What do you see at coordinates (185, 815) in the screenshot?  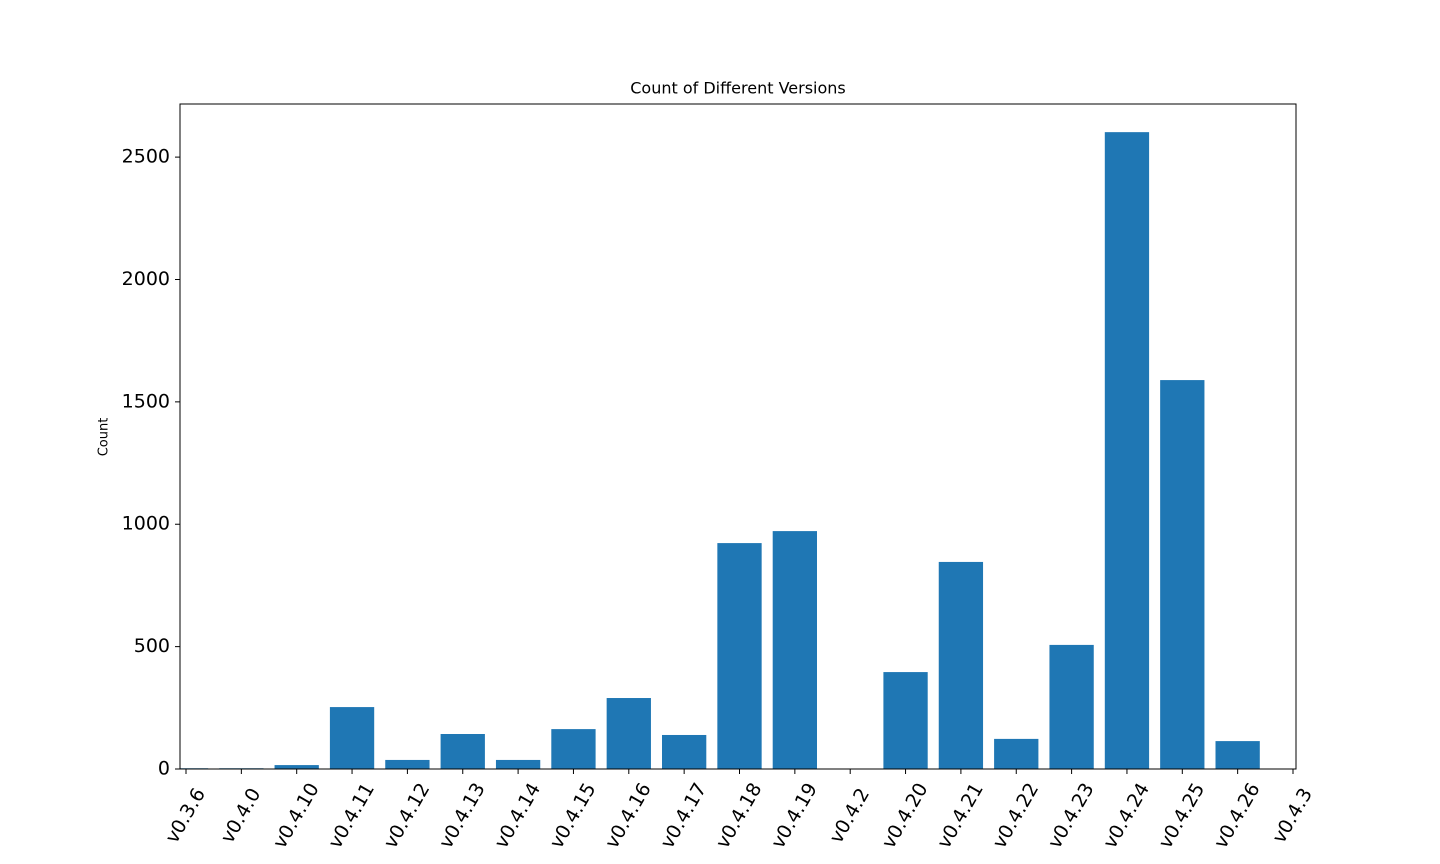 I see `x-tick-label: v0.3.6` at bounding box center [185, 815].